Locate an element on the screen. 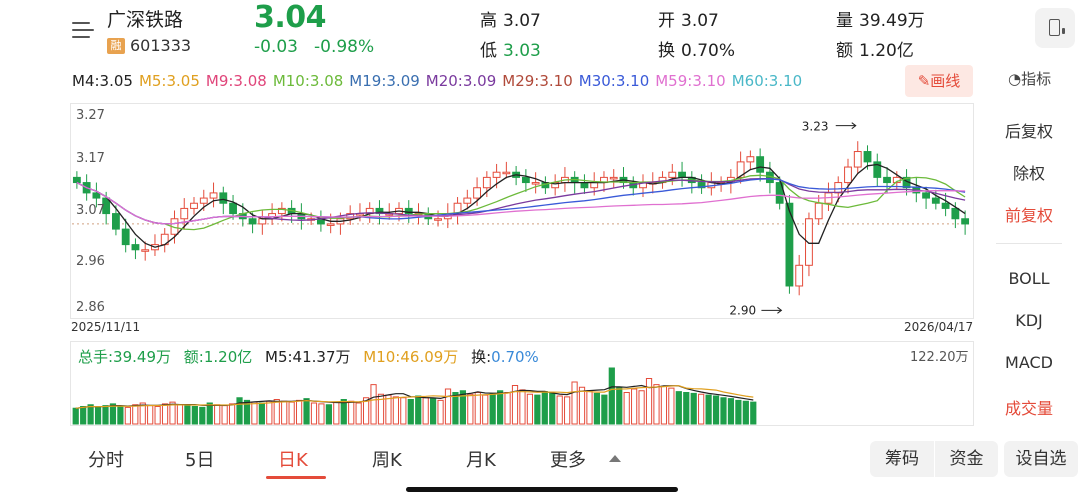  price-change-pct: -0.98% is located at coordinates (344, 47).